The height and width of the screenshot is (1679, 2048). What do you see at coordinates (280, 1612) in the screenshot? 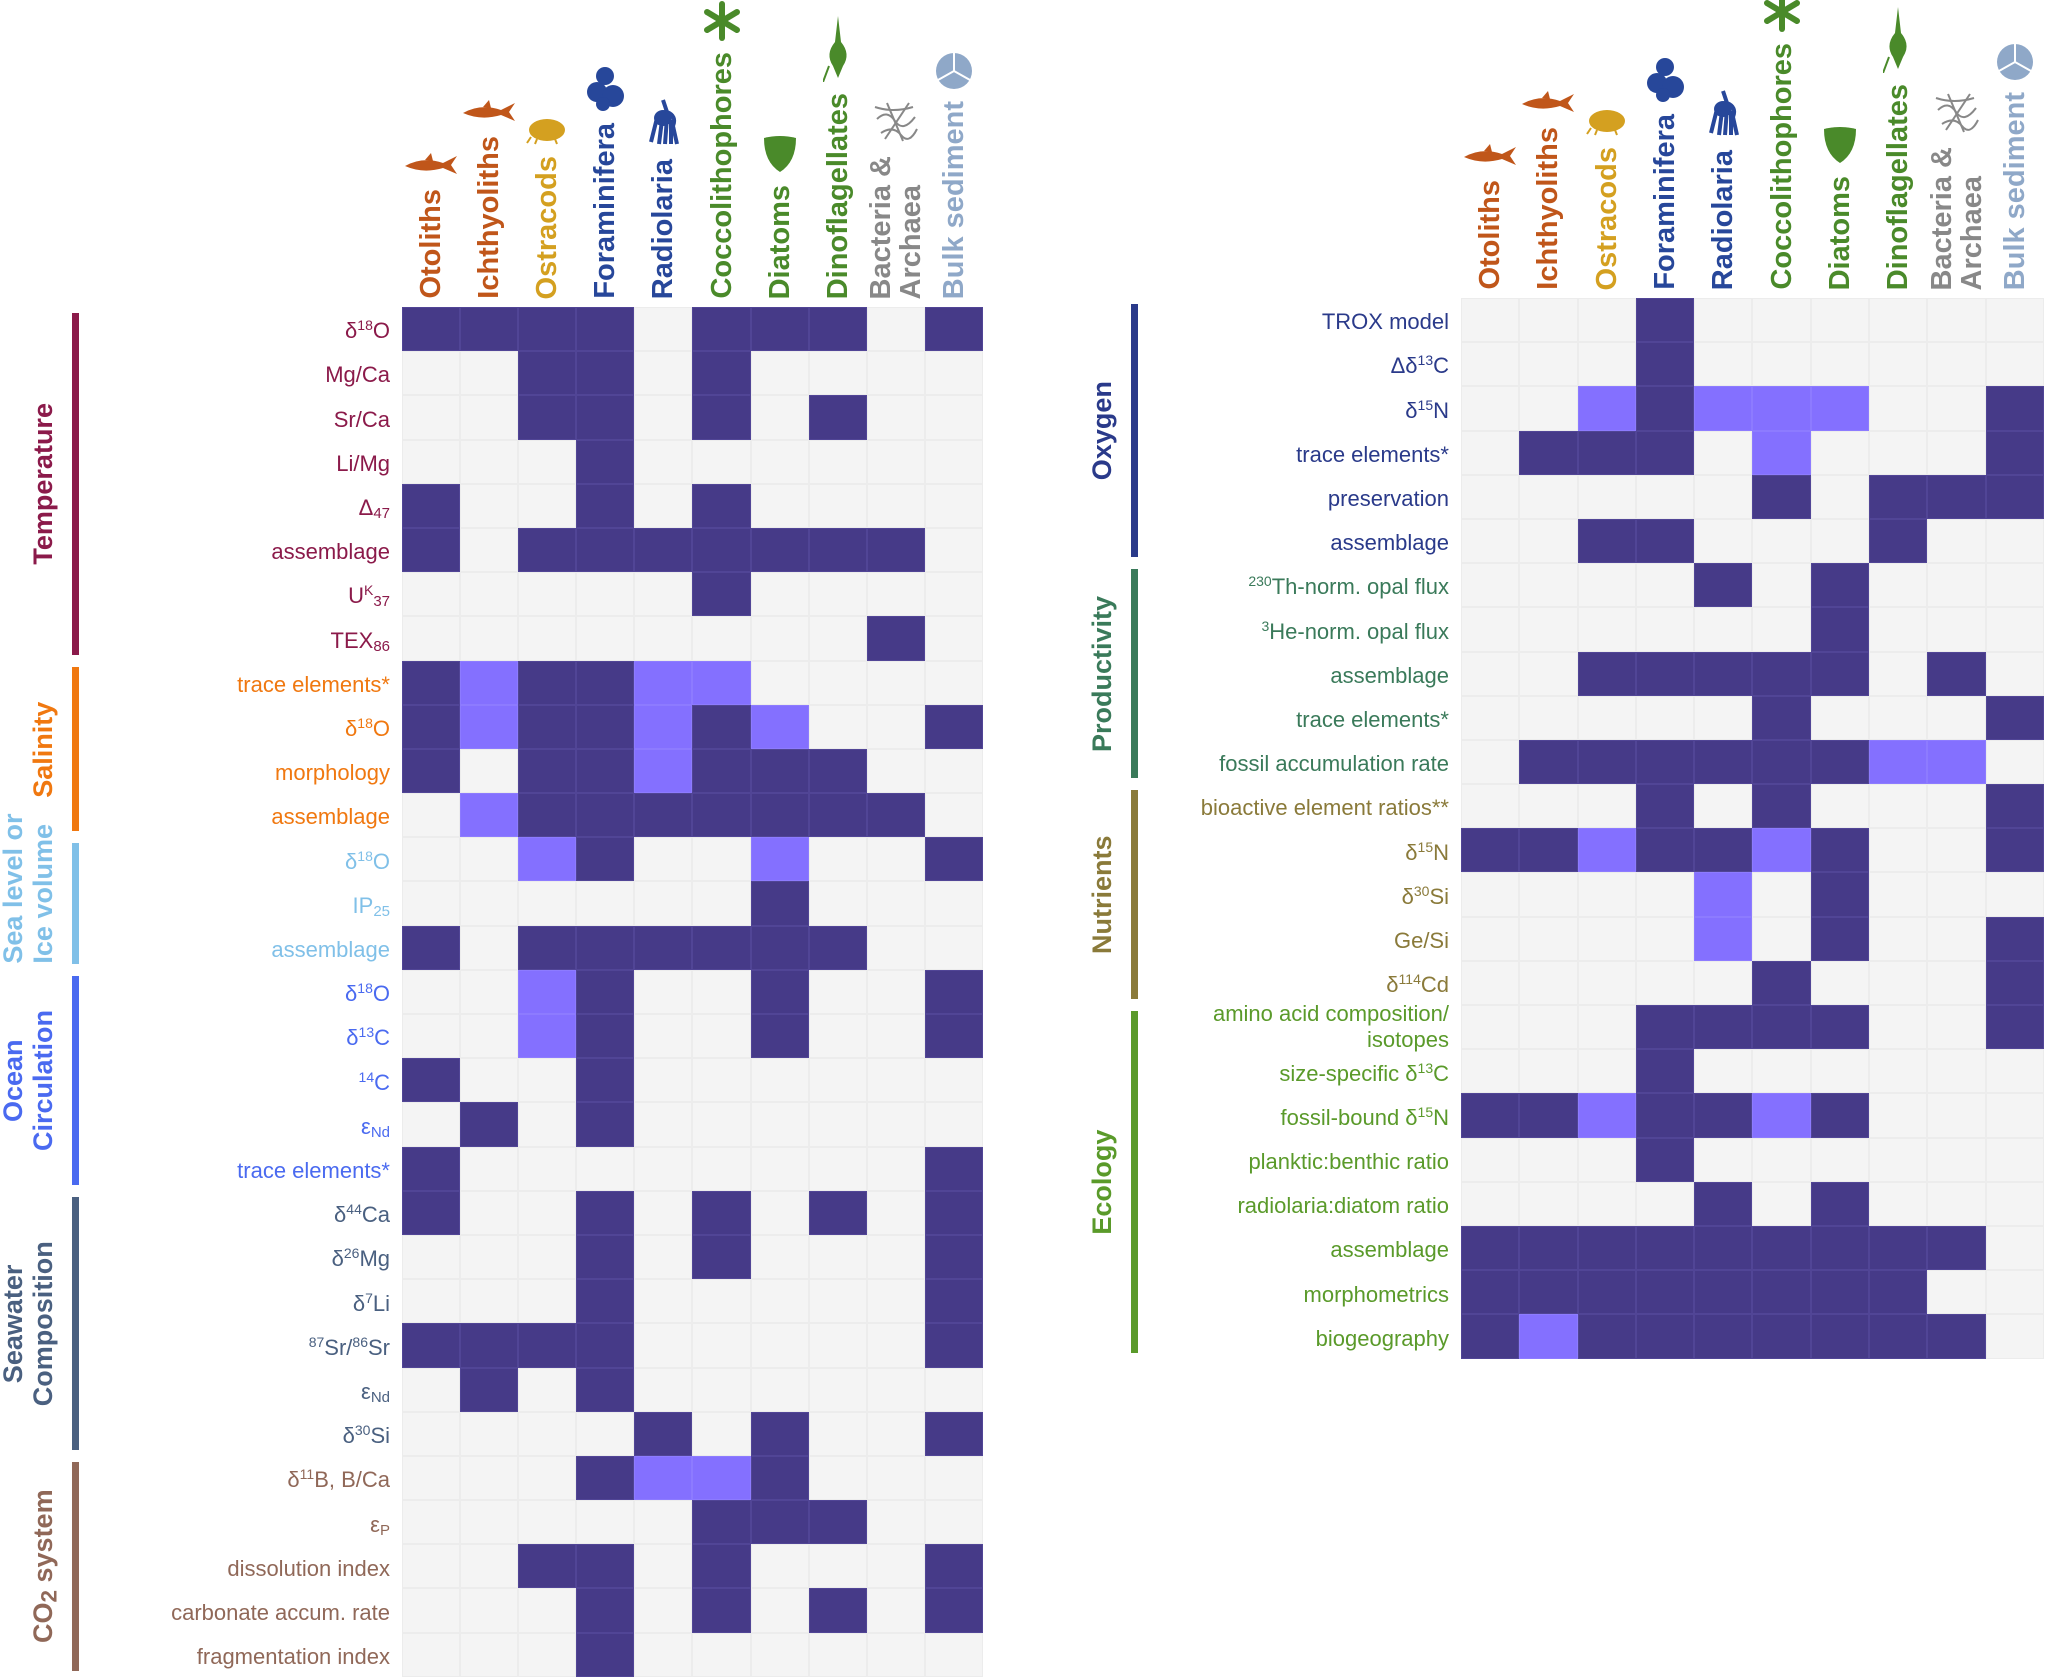
I see `row-label: carbonate accum. rate` at bounding box center [280, 1612].